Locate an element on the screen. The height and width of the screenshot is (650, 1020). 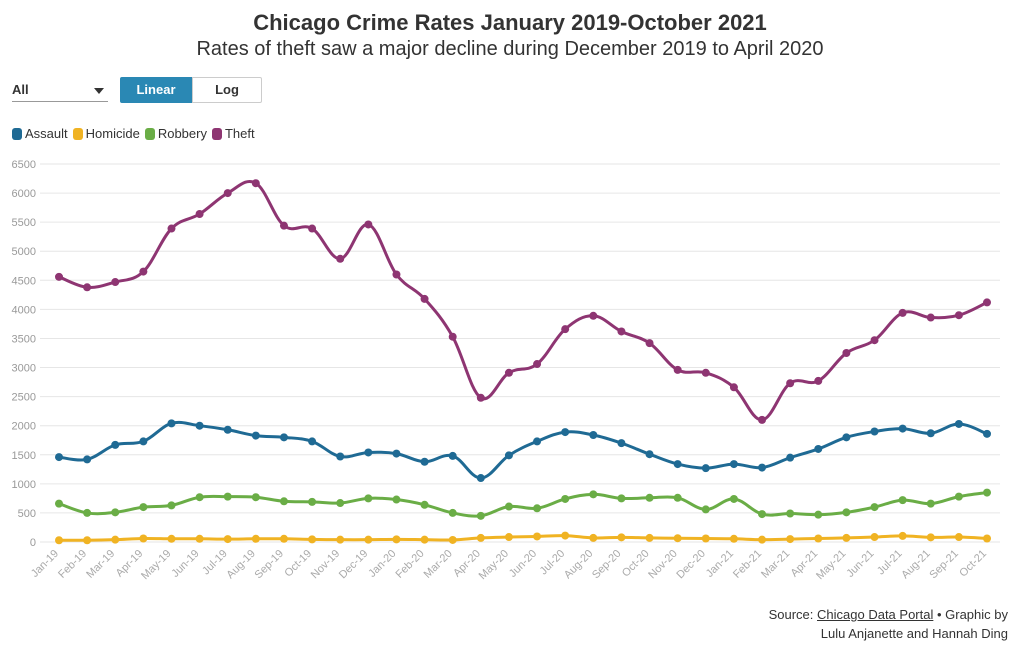
source-link: Chicago Data Portal is located at coordinates (875, 614).